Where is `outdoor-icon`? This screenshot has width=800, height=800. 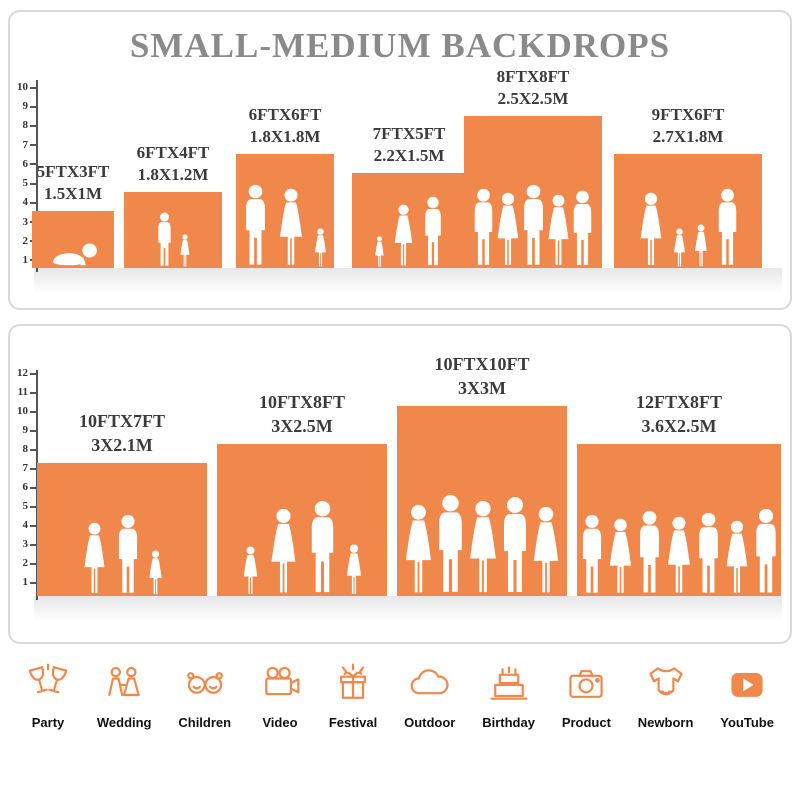 outdoor-icon is located at coordinates (429, 682).